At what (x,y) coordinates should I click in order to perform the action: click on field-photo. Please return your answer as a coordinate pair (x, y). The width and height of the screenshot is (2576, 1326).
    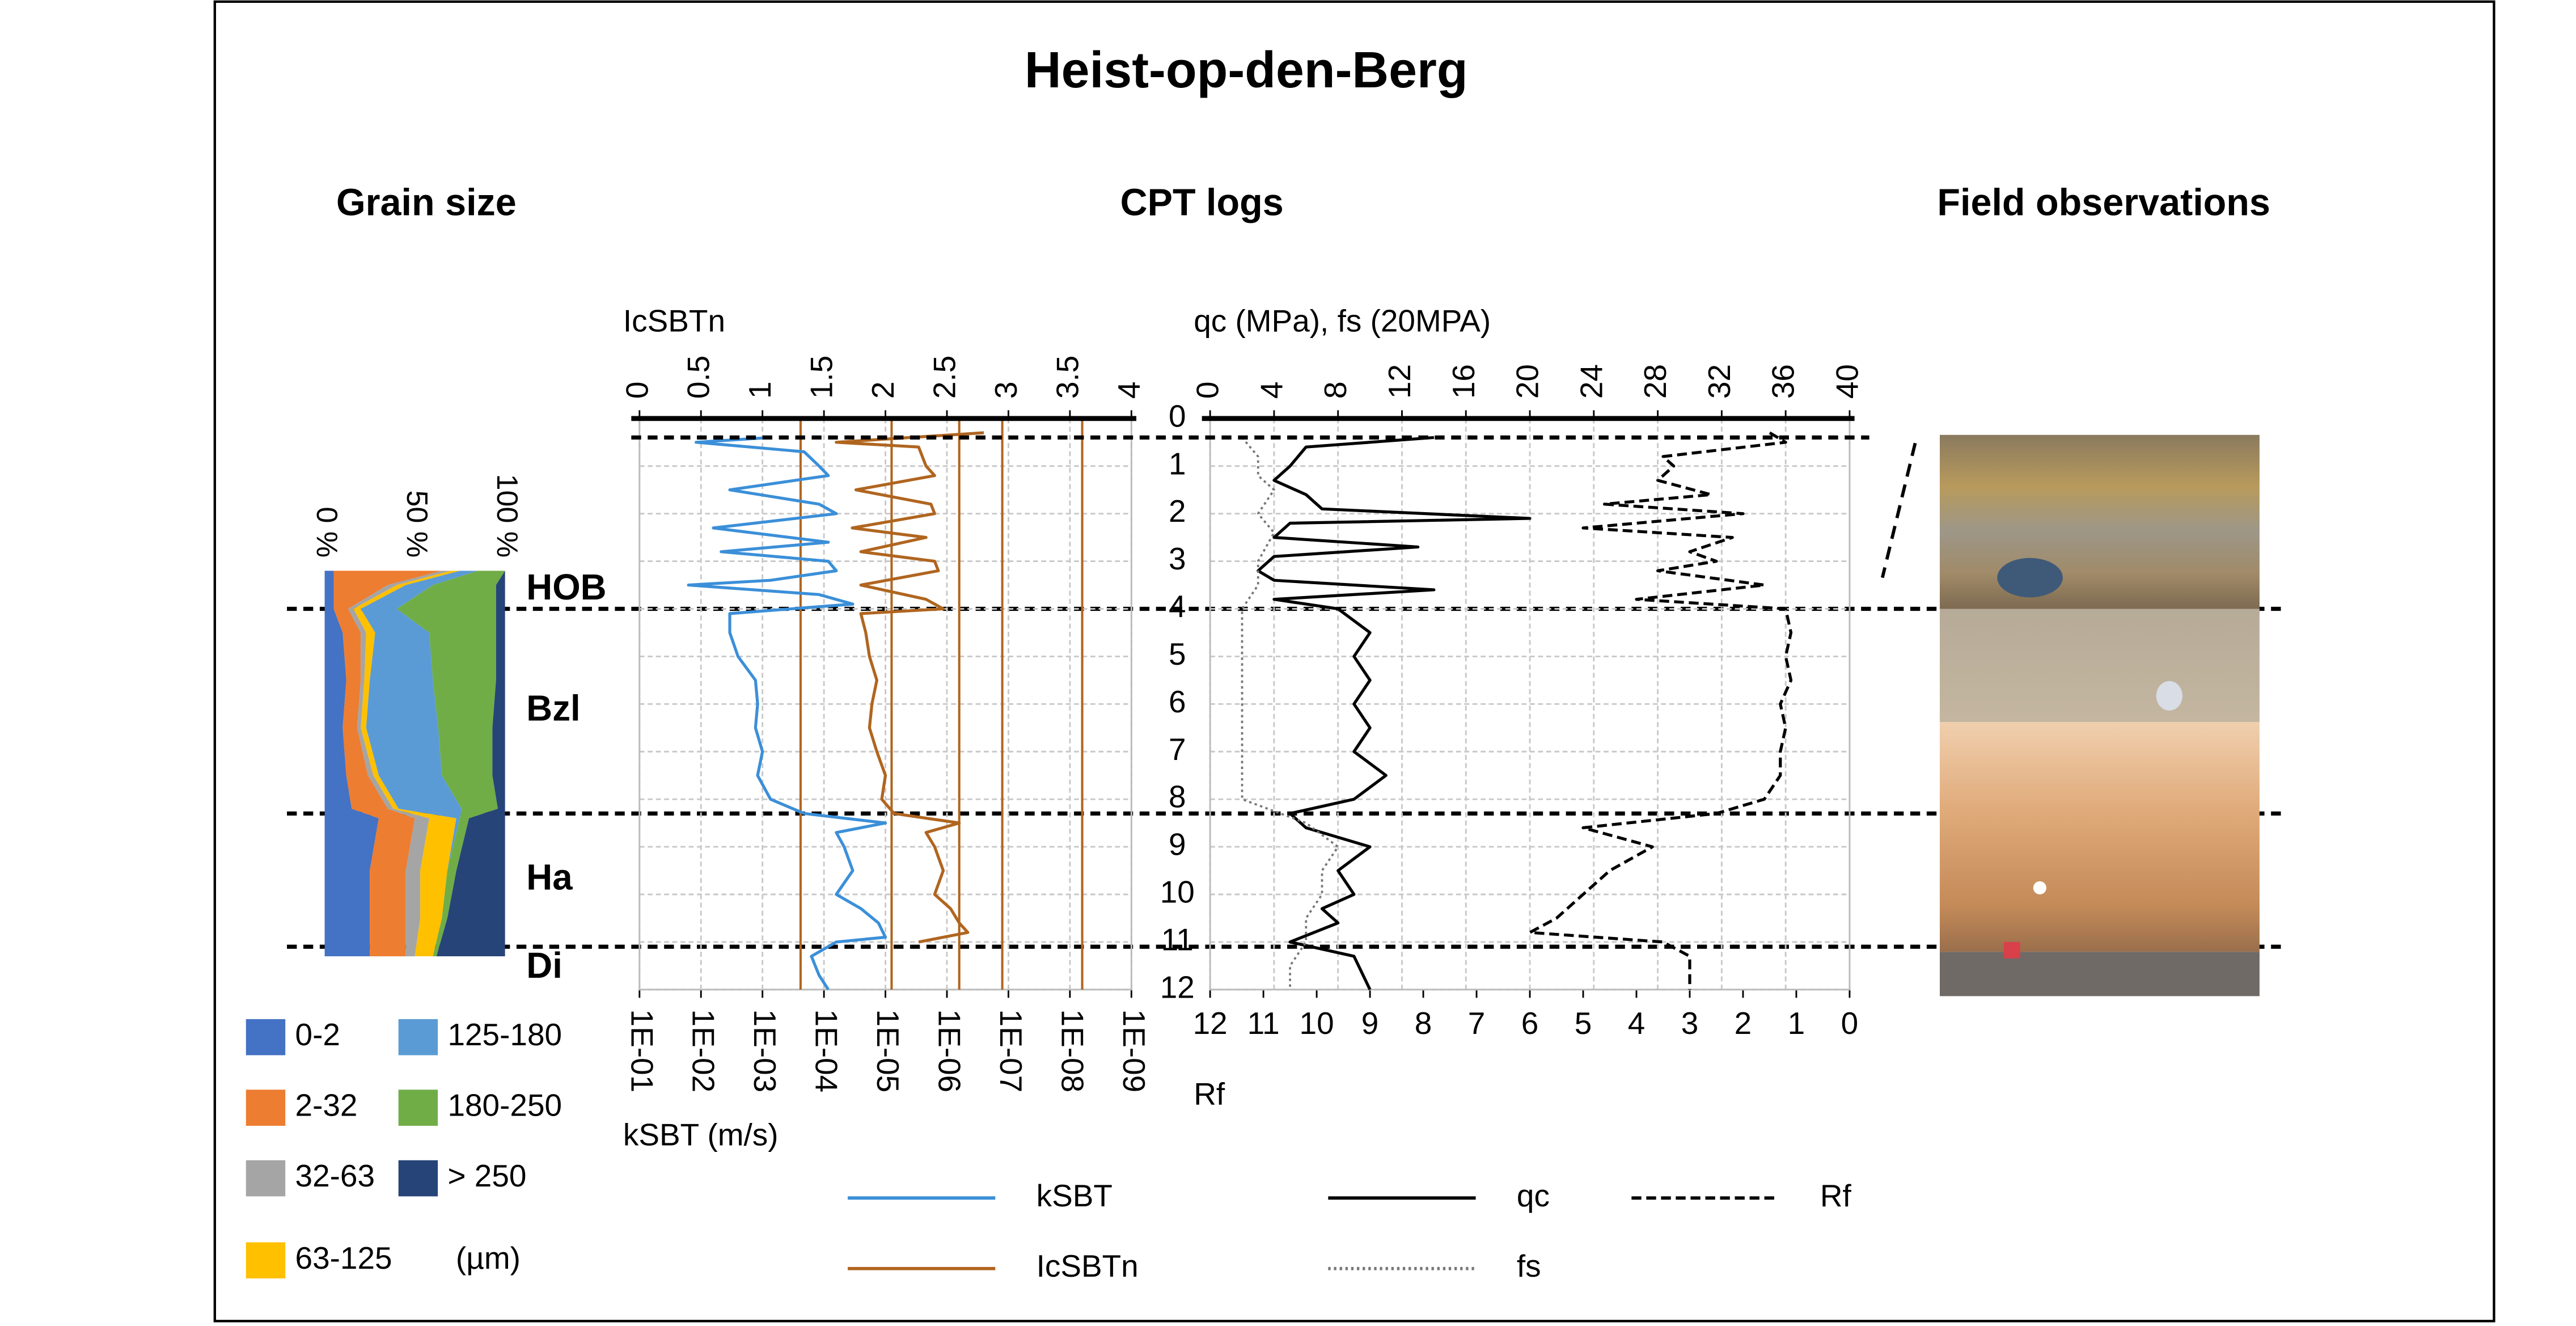
    Looking at the image, I should click on (2070, 715).